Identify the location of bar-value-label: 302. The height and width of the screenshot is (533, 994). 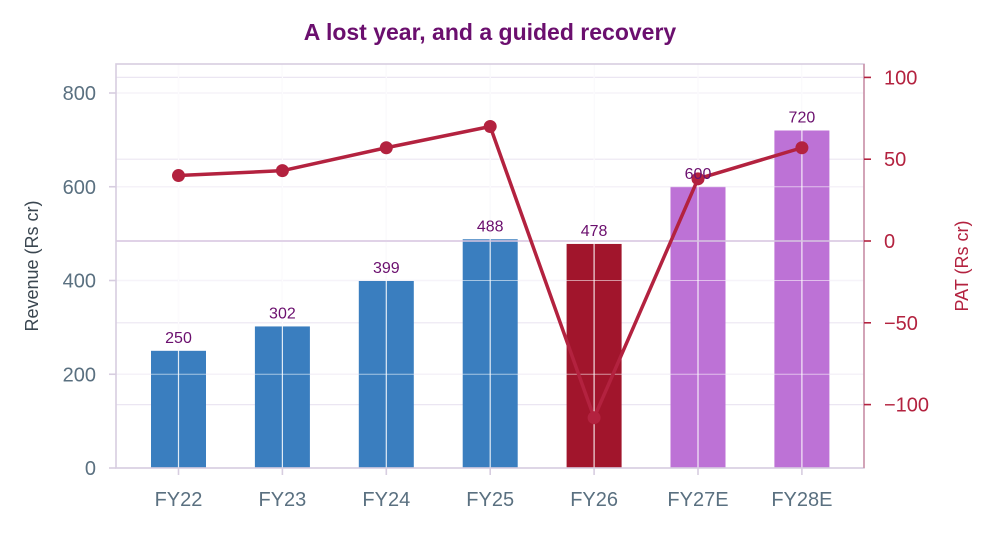
(282, 313).